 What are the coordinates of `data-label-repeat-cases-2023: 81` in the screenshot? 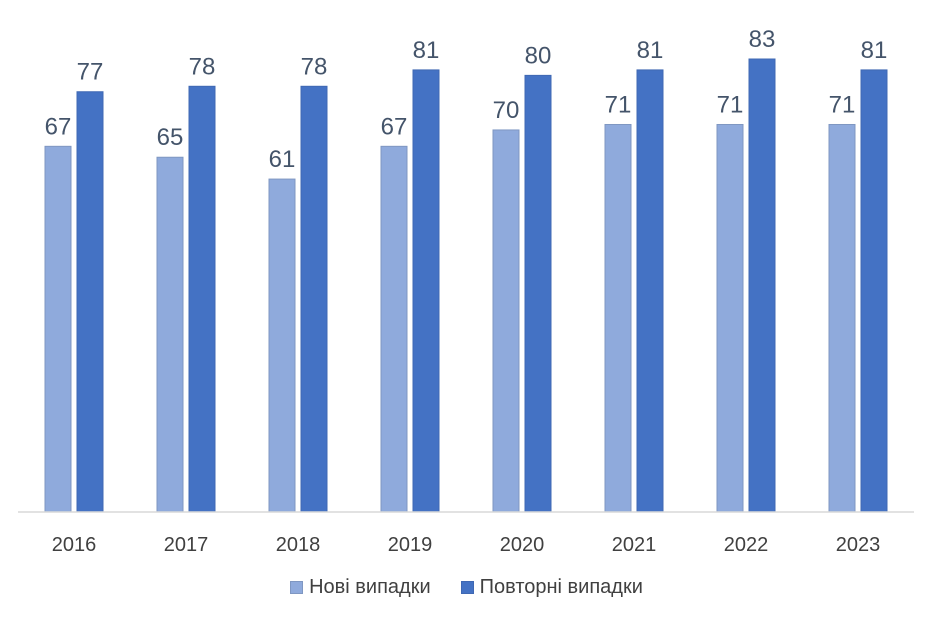 It's located at (874, 50).